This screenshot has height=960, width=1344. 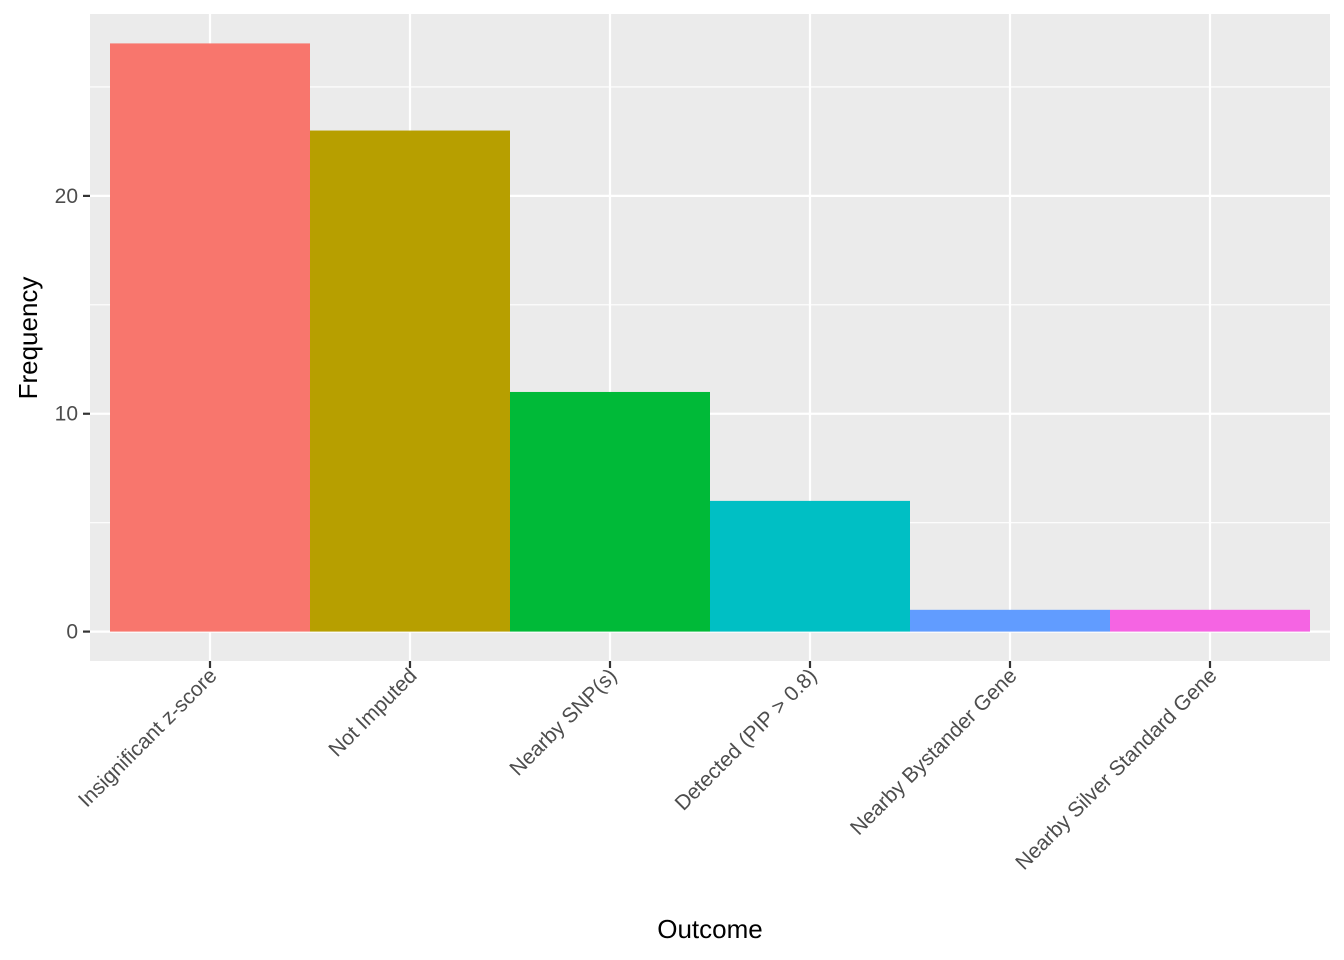 What do you see at coordinates (563, 722) in the screenshot?
I see `x-tick-label: Nearby SNP(s)` at bounding box center [563, 722].